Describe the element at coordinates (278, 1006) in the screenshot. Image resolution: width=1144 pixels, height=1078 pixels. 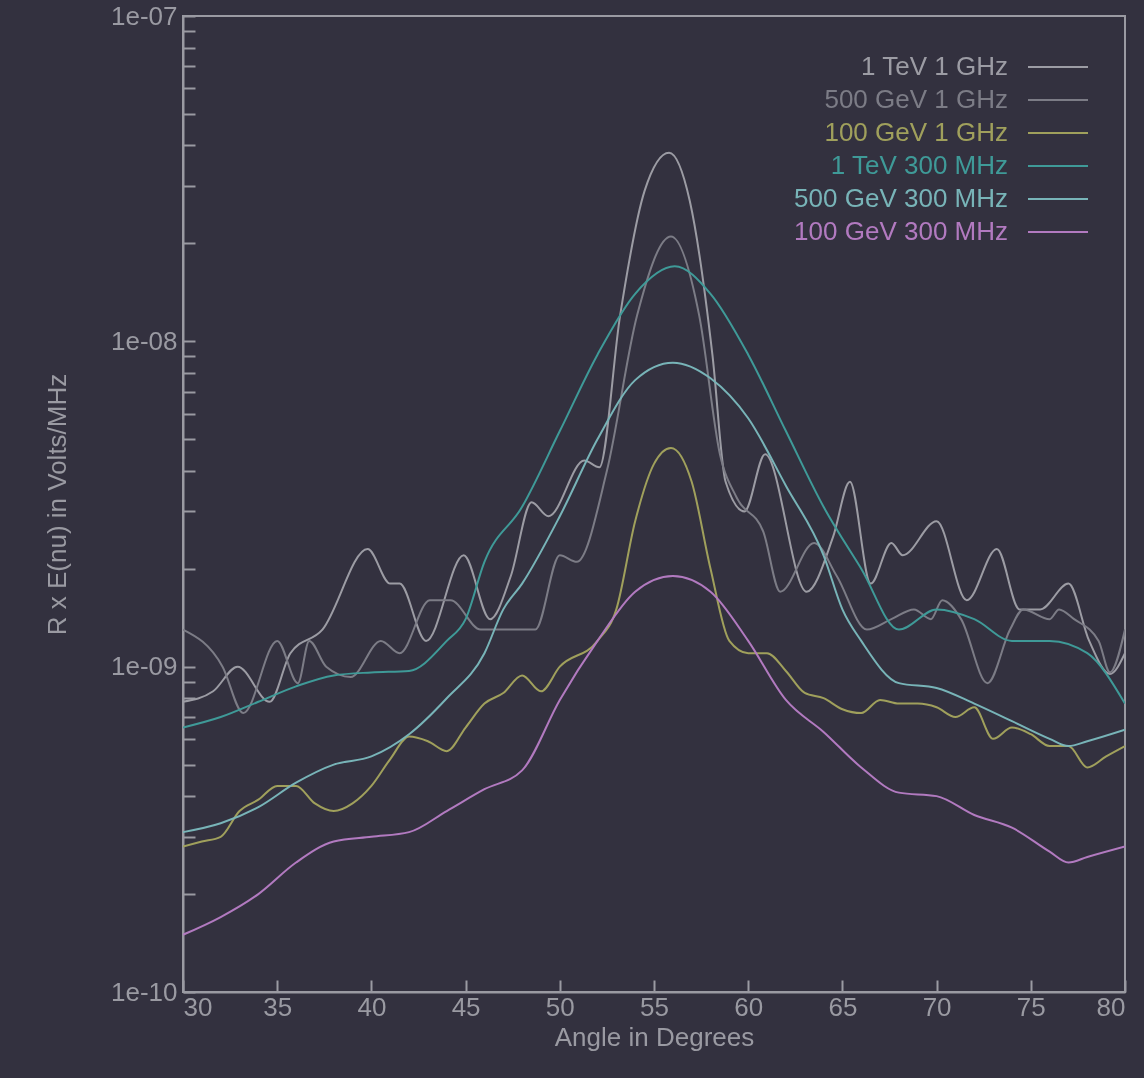
I see `x-tick-label: 35` at that location.